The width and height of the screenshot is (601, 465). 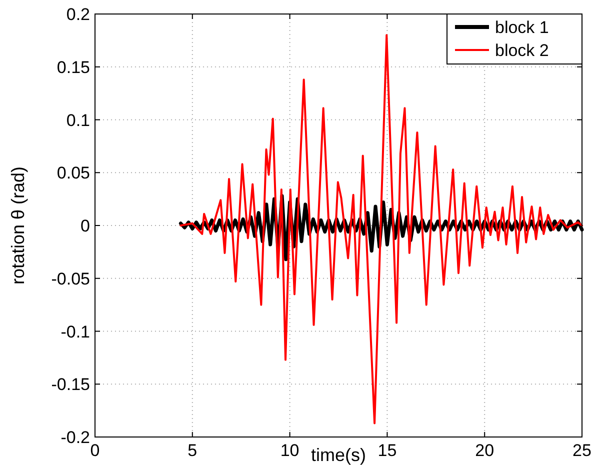 I want to click on y-tick-label: 0.1, so click(x=78, y=120).